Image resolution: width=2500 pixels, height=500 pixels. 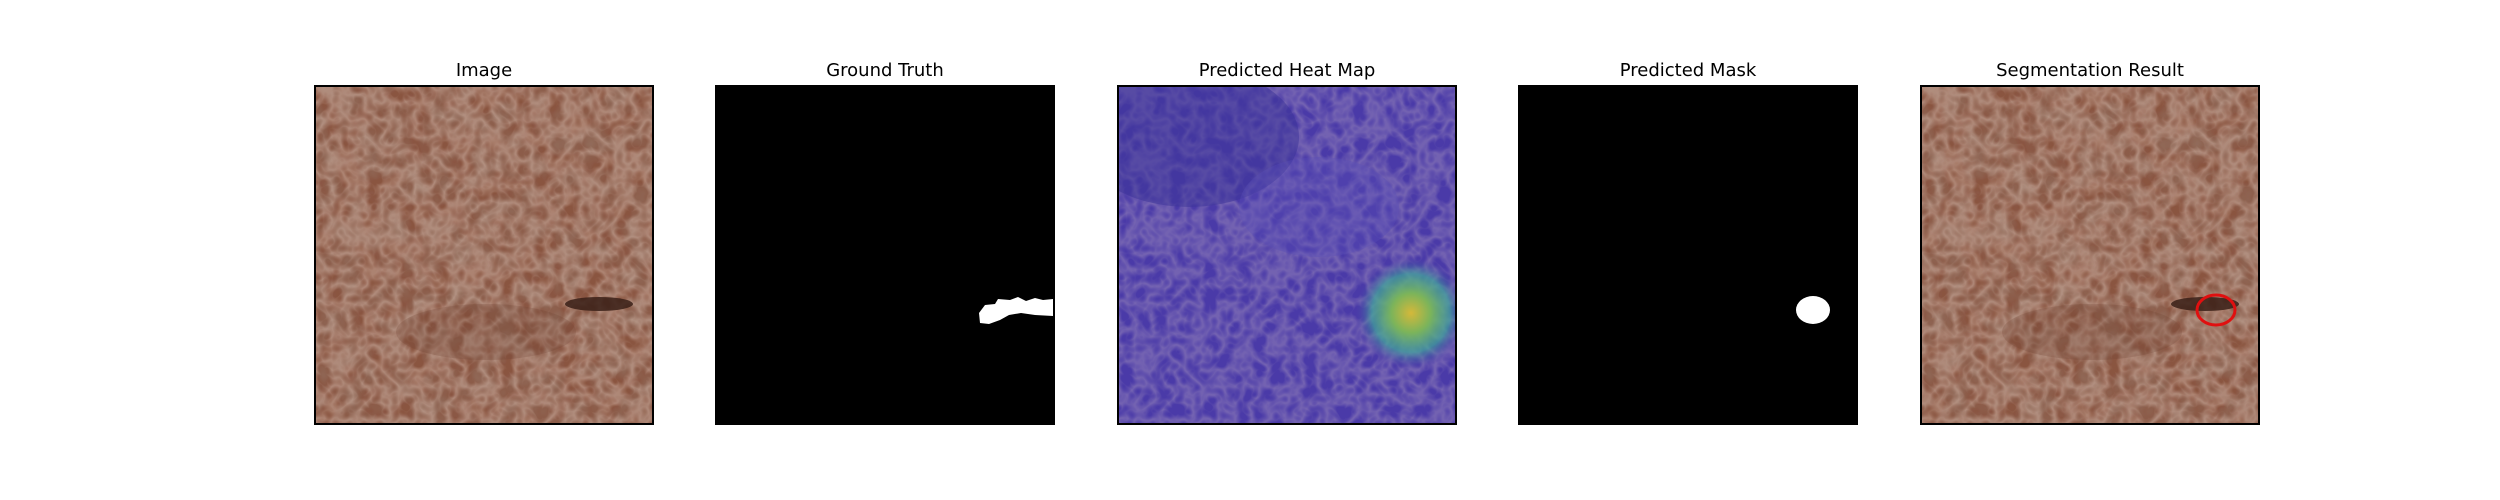 I want to click on leather-photo-image, so click(x=484, y=255).